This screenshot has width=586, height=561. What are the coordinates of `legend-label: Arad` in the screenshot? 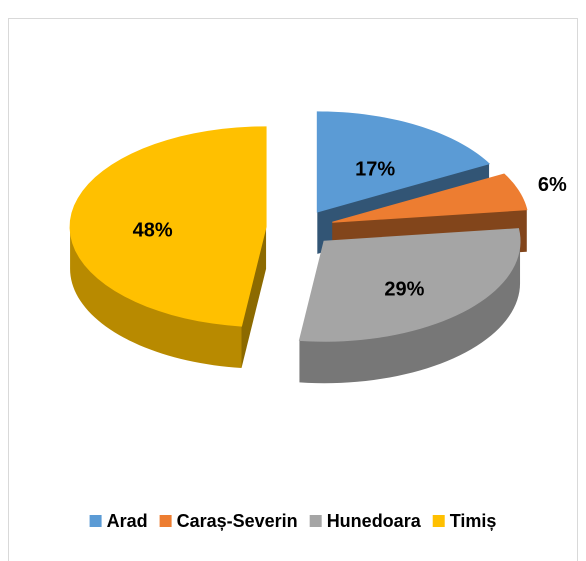 It's located at (127, 521).